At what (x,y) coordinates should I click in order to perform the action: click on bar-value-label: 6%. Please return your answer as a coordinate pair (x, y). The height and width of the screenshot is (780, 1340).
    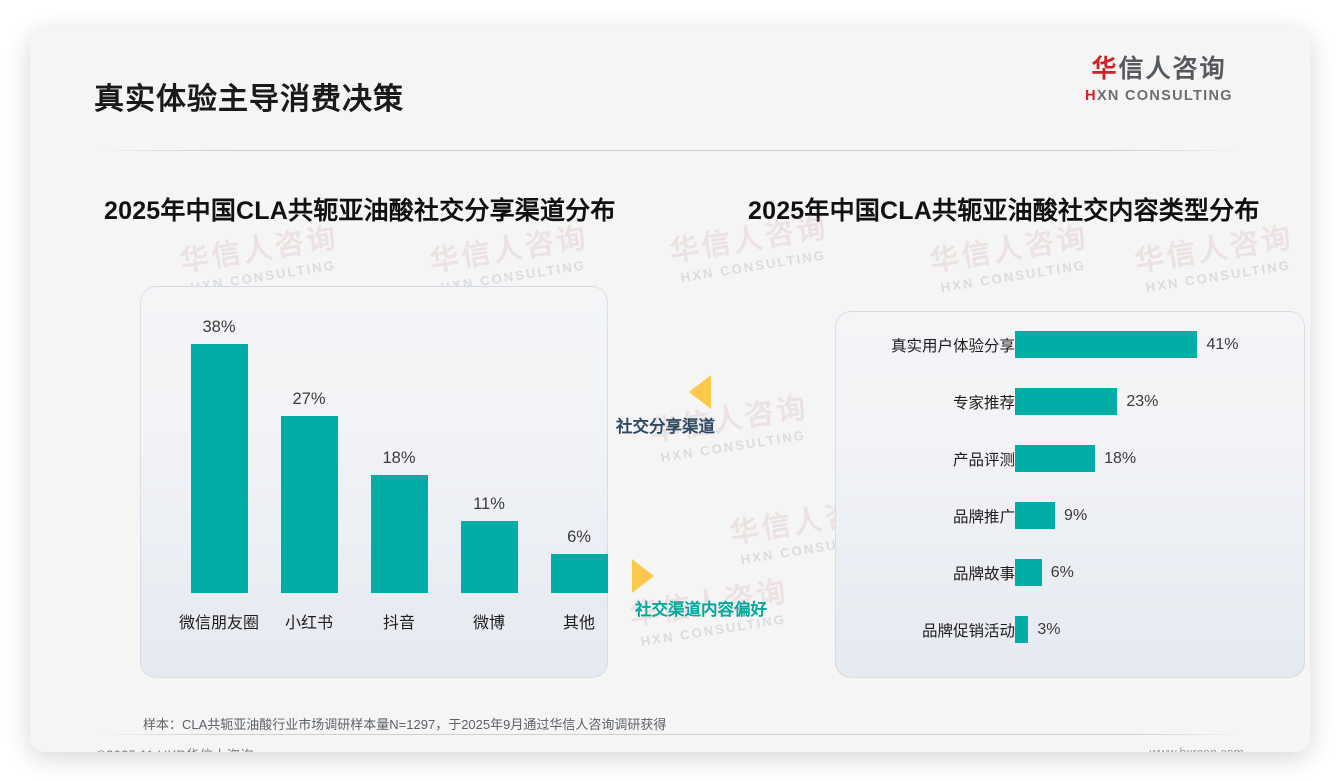
    Looking at the image, I should click on (579, 536).